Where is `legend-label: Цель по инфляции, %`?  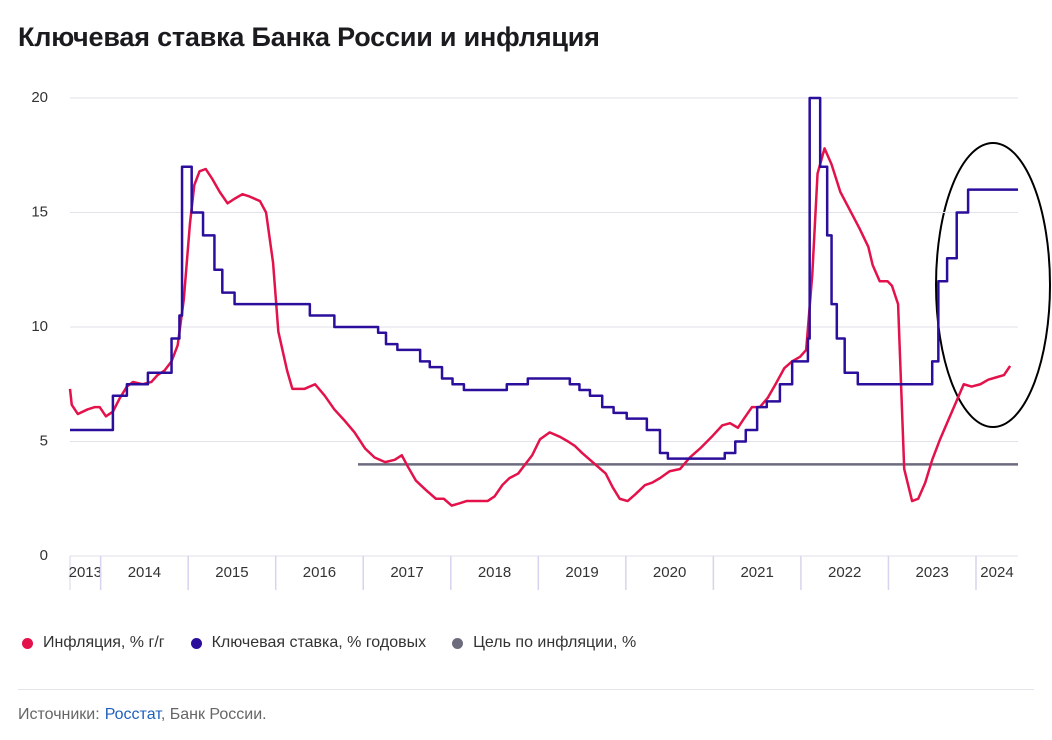 legend-label: Цель по инфляции, % is located at coordinates (555, 642).